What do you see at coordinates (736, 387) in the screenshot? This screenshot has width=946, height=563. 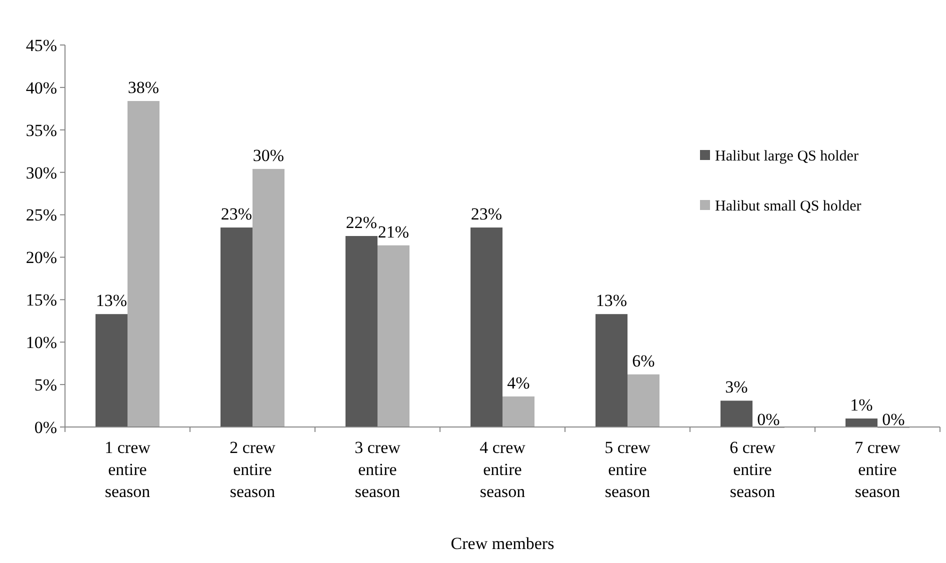 I see `data-label: 3%` at bounding box center [736, 387].